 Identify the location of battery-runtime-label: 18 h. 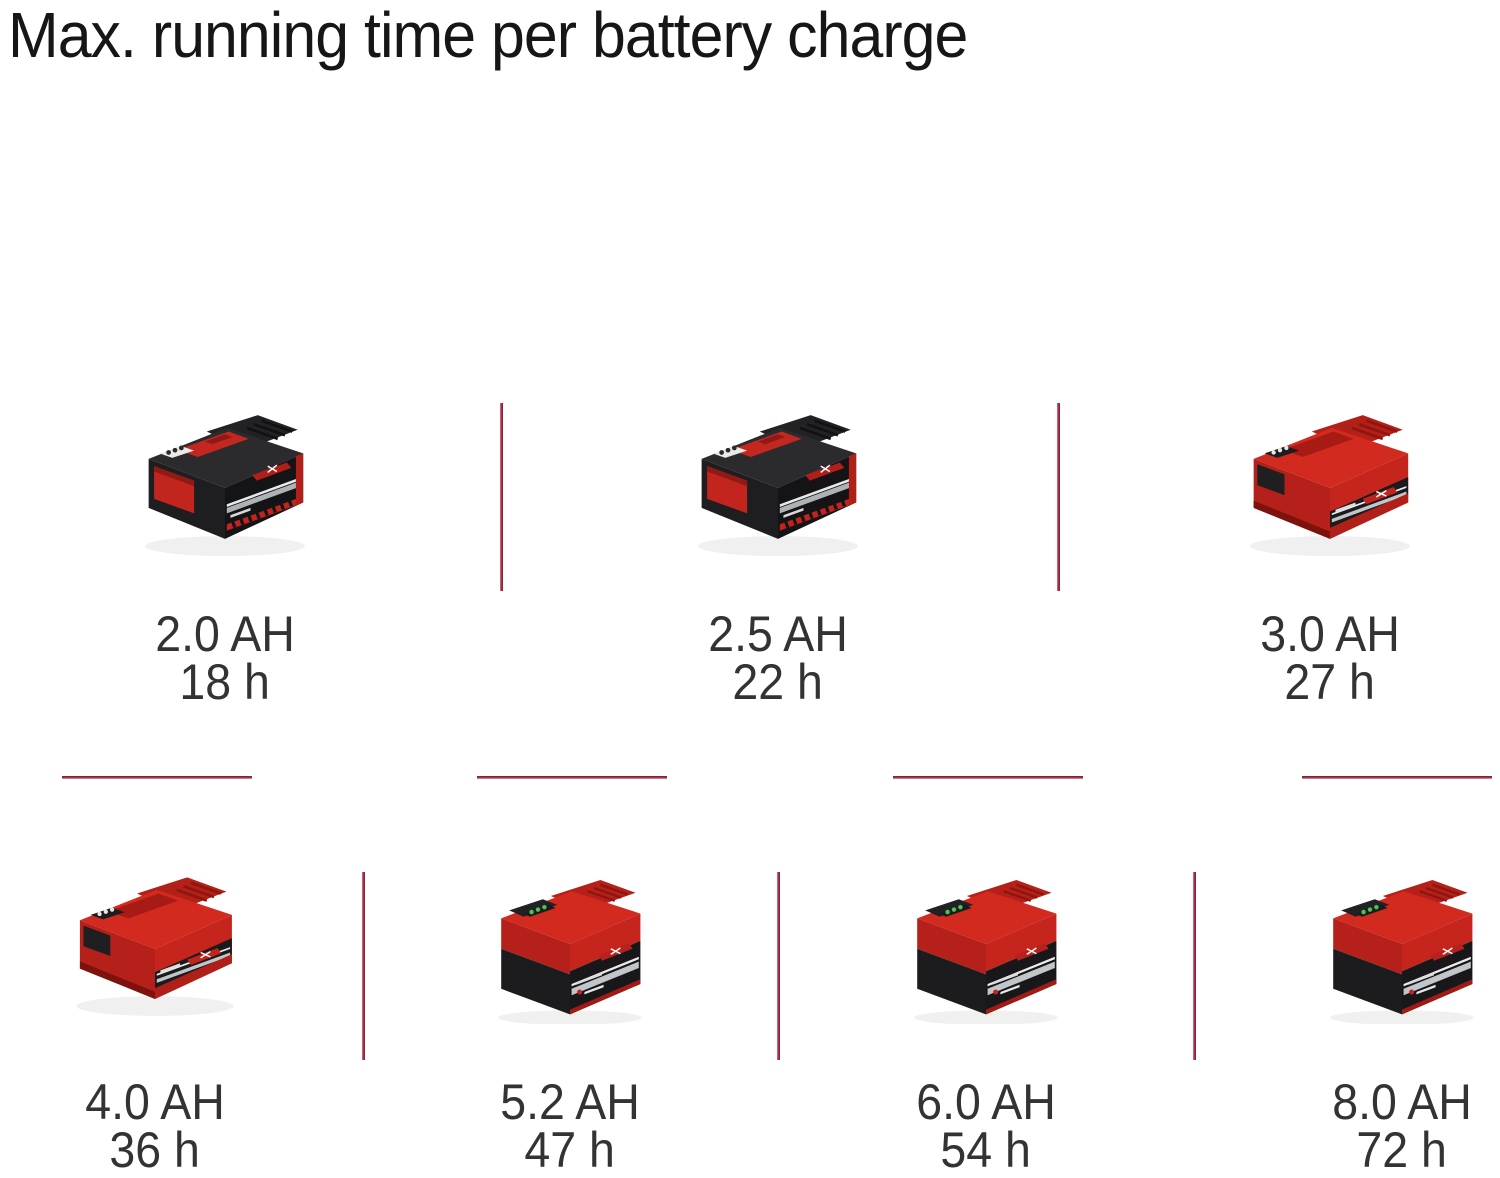
(225, 682).